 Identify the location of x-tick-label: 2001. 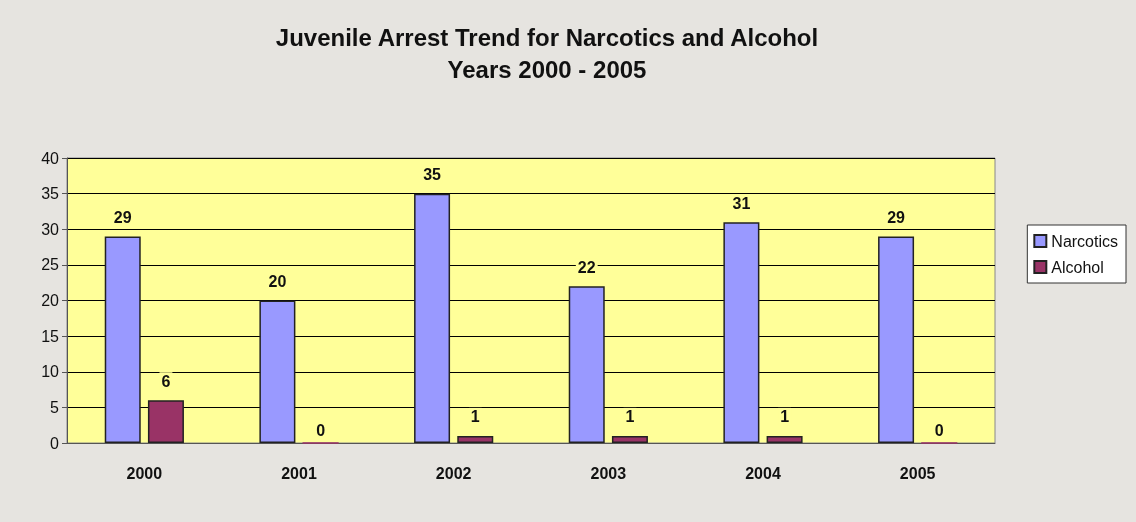
(299, 473).